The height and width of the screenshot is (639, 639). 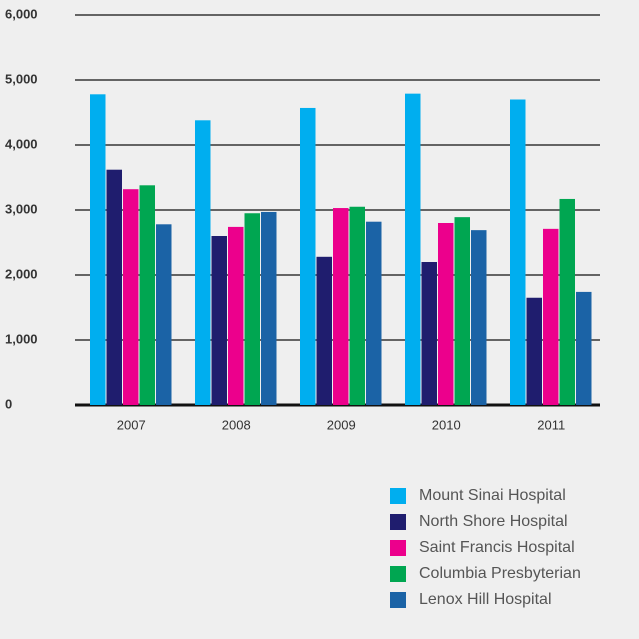 I want to click on legend-label: Columbia Presbyterian, so click(x=500, y=573).